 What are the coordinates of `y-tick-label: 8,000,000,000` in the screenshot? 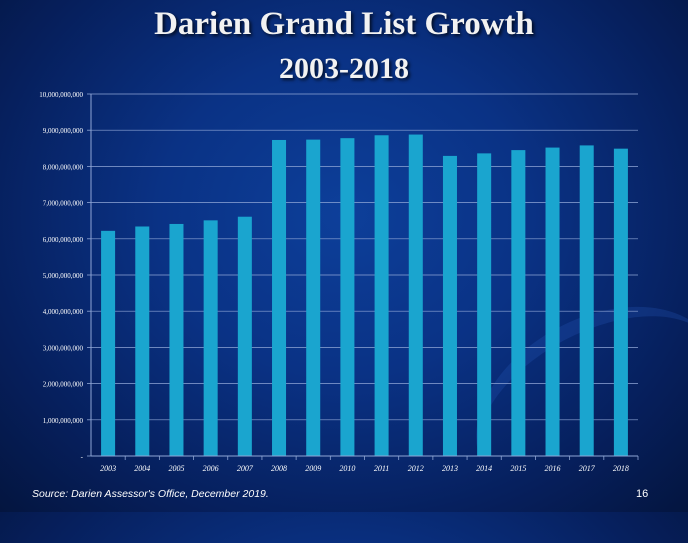 It's located at (63, 167).